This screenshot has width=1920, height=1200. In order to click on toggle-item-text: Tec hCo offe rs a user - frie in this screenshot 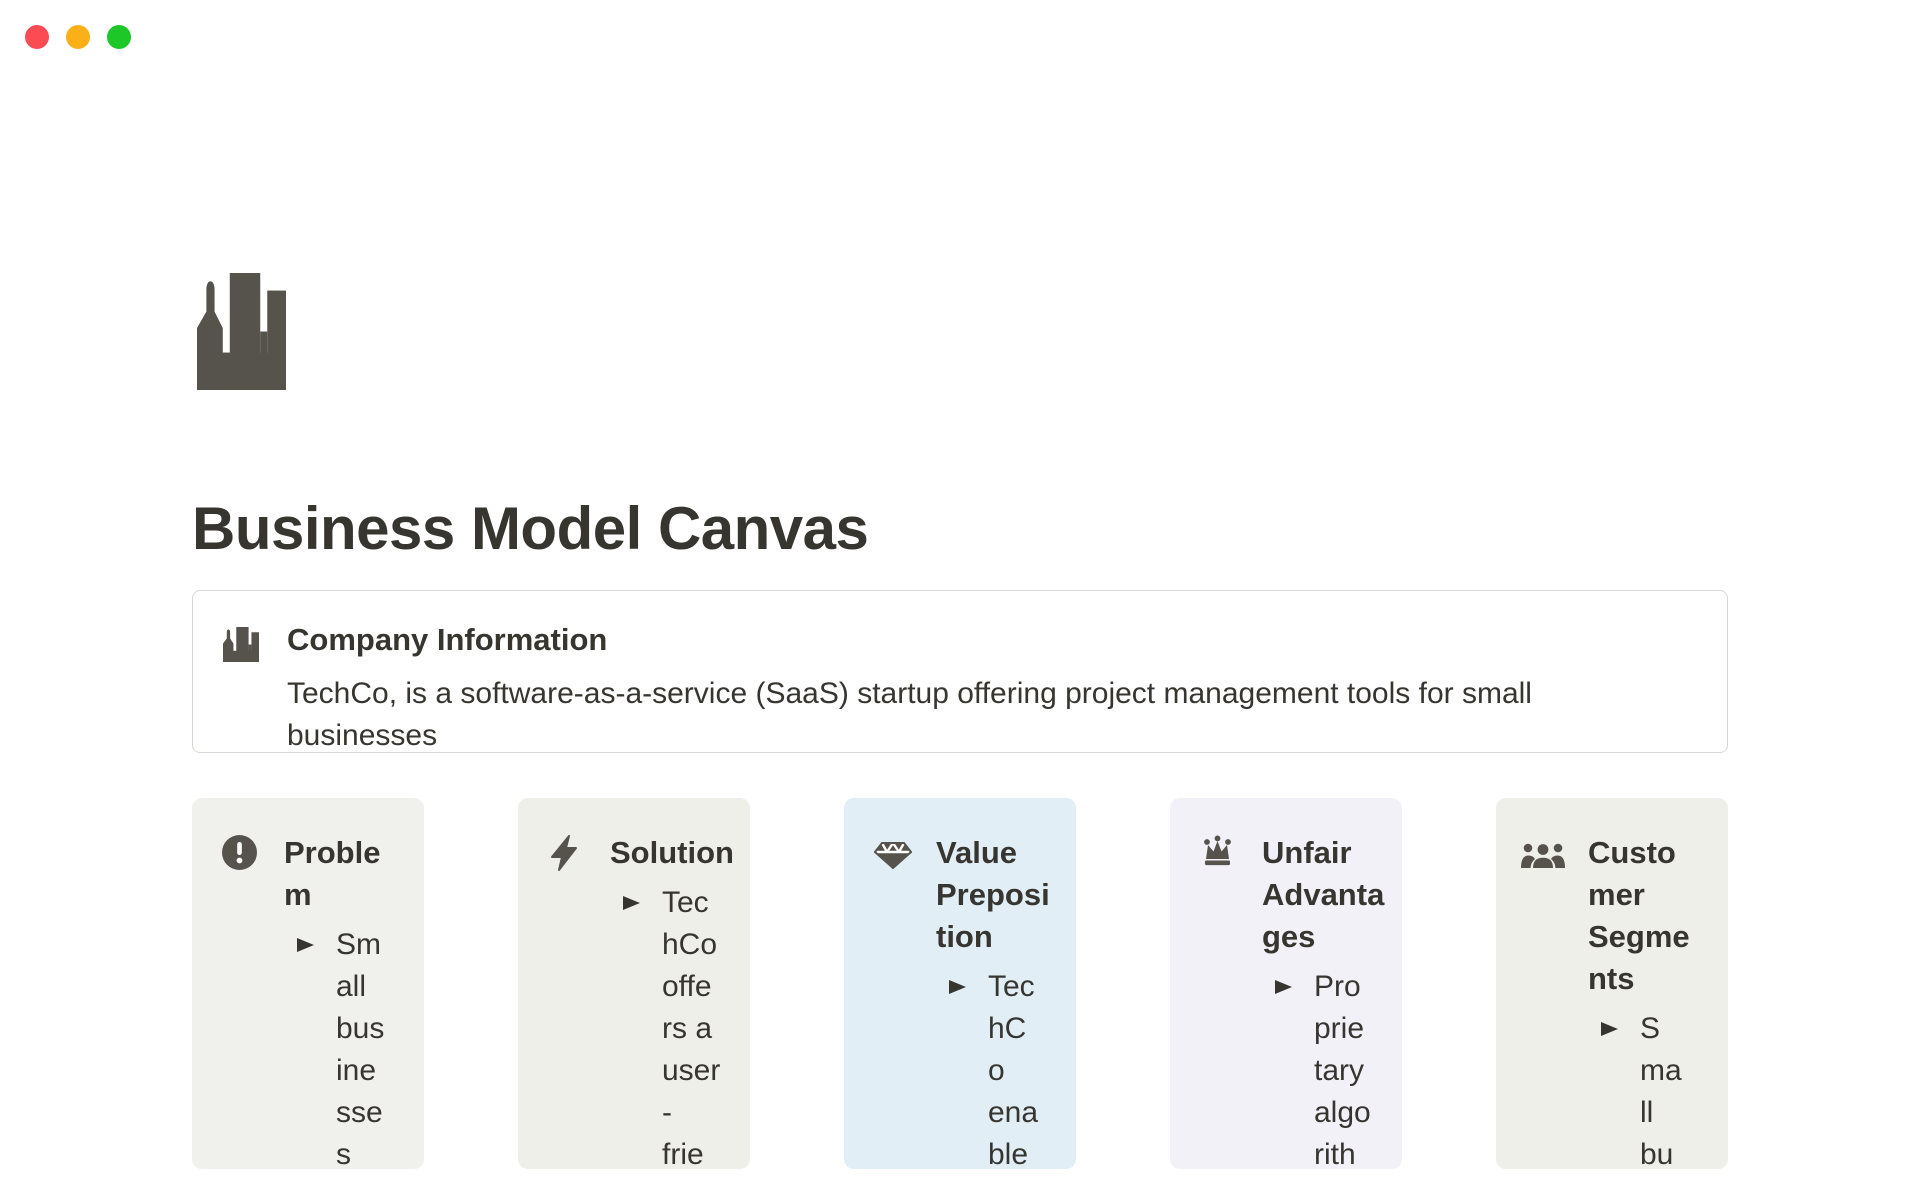, I will do `click(691, 1027)`.